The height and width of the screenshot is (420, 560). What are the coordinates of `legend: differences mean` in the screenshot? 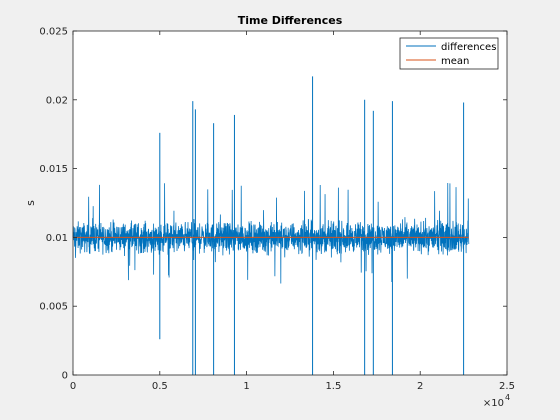 It's located at (449, 53).